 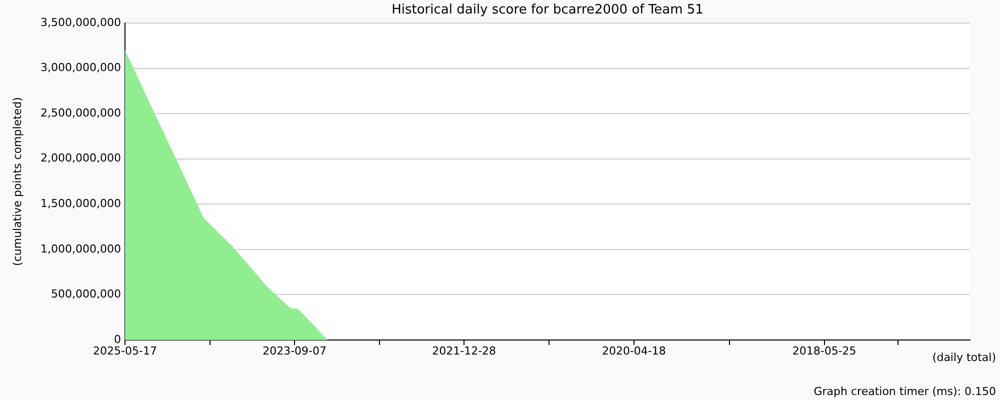 I want to click on y-tick-label: 1,500,000,000, so click(x=80, y=203).